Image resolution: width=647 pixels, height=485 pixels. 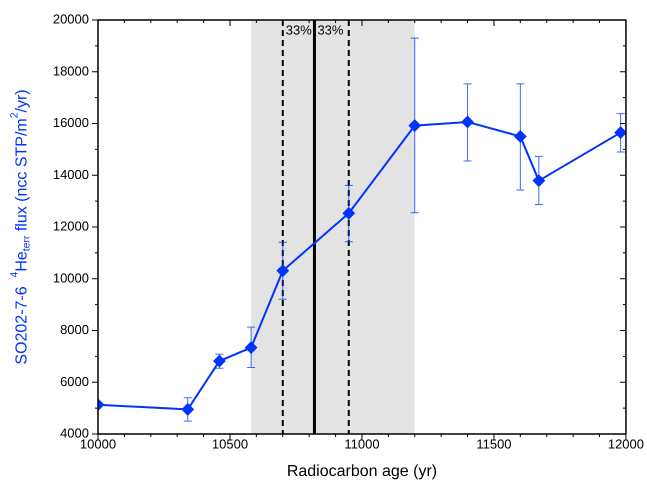 I want to click on y-tick-label: 8000, so click(x=74, y=330).